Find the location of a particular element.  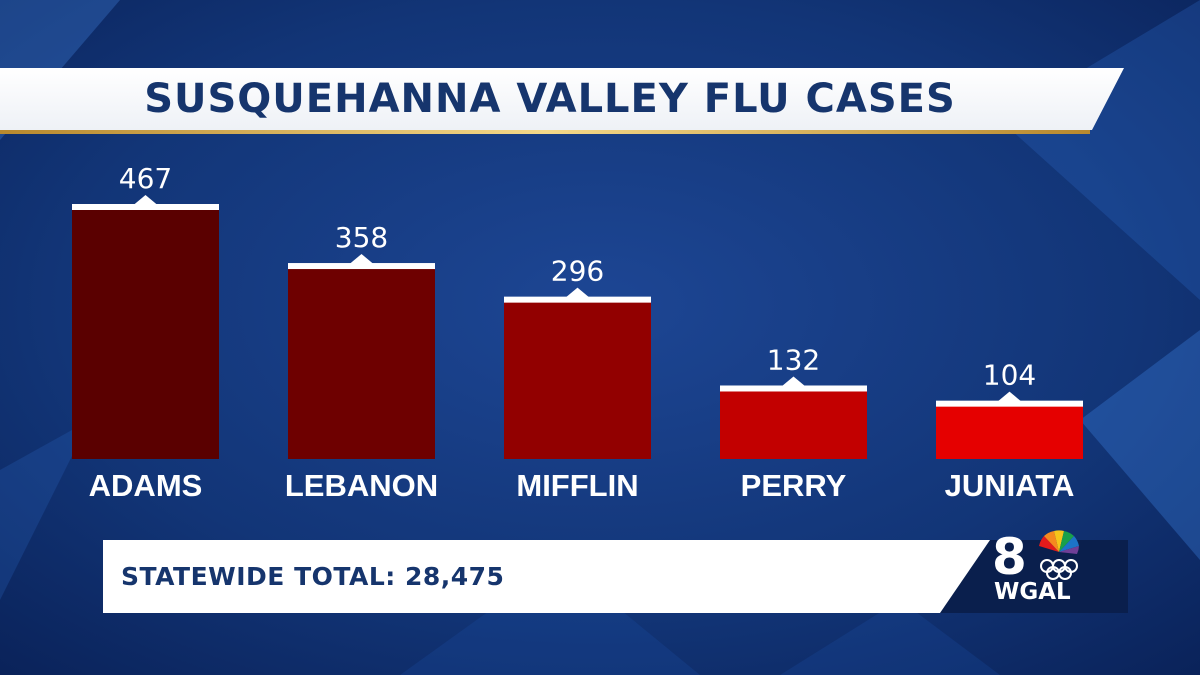

bar-mifflin is located at coordinates (577, 378).